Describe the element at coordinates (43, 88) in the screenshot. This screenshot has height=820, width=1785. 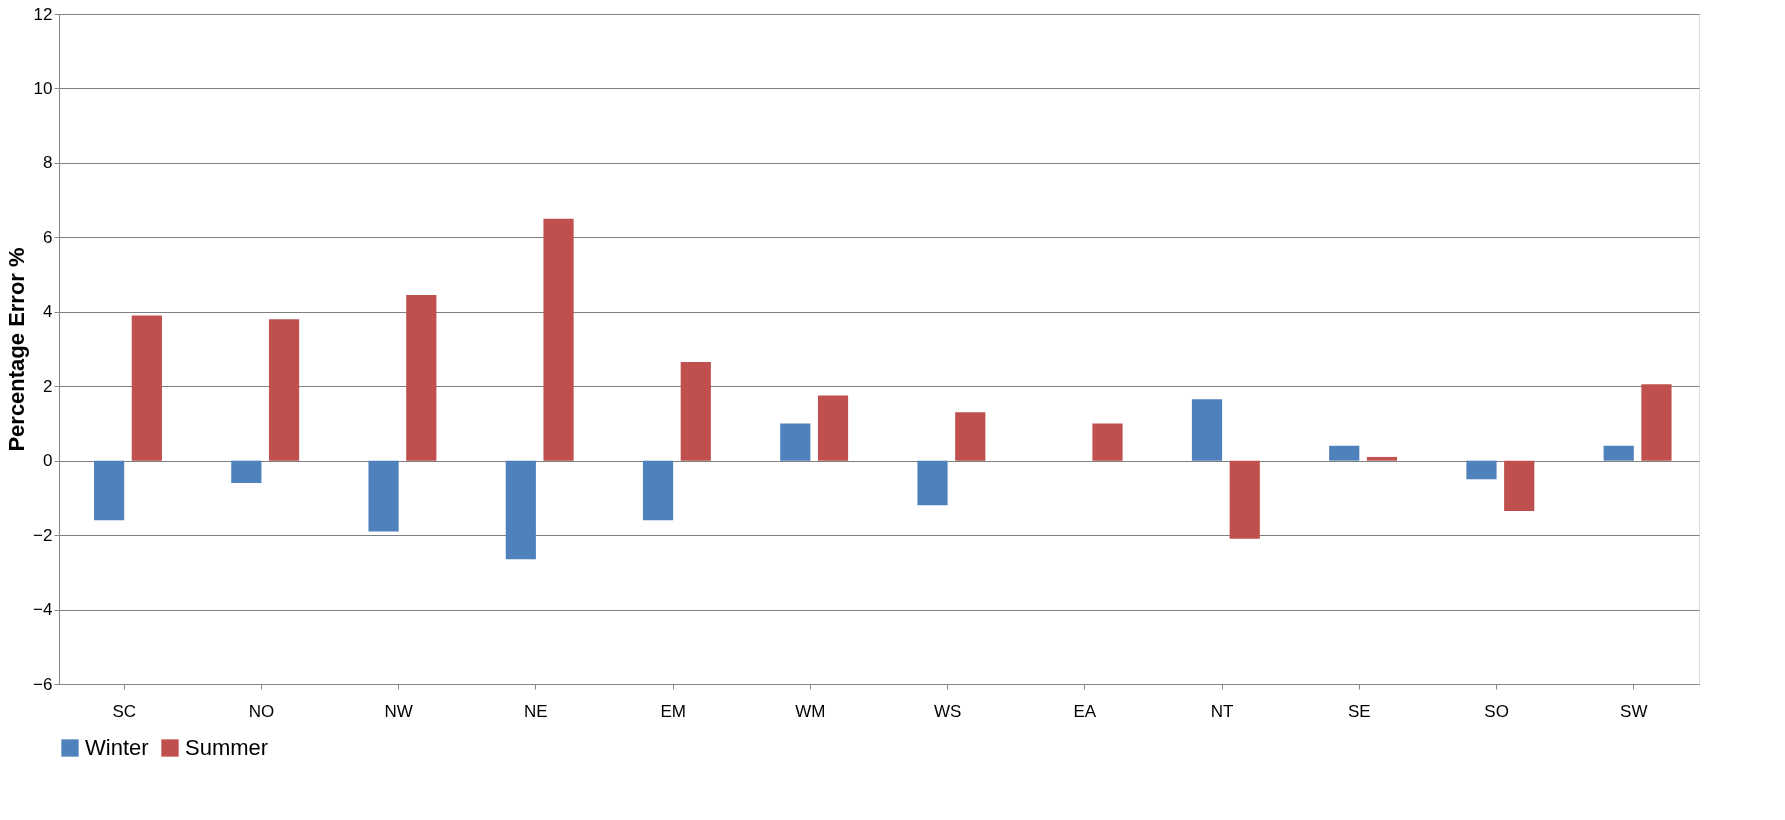
I see `y-tick-label: 10` at that location.